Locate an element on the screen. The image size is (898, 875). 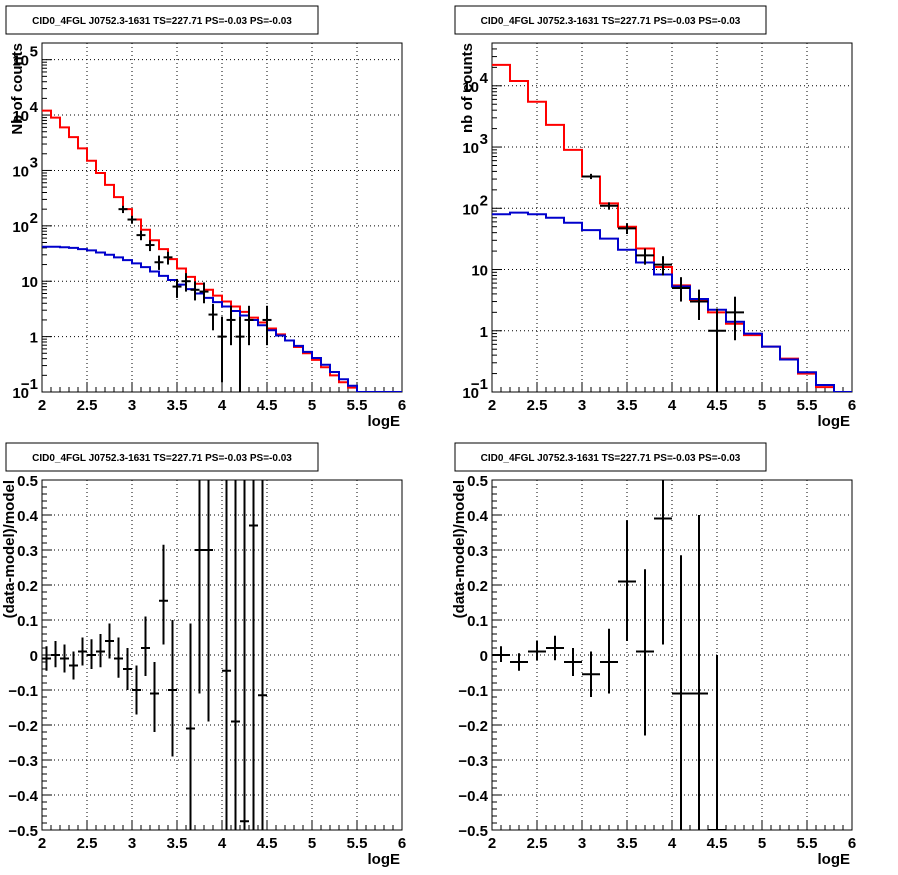
y-tick-label: 0.1 is located at coordinates (477, 621).